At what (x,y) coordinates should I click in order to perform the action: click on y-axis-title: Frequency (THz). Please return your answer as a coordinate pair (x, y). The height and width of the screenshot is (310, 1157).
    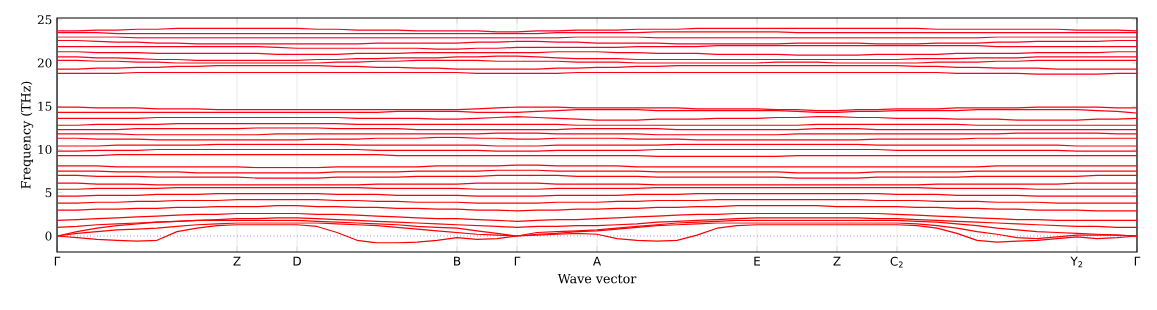
    Looking at the image, I should click on (27, 135).